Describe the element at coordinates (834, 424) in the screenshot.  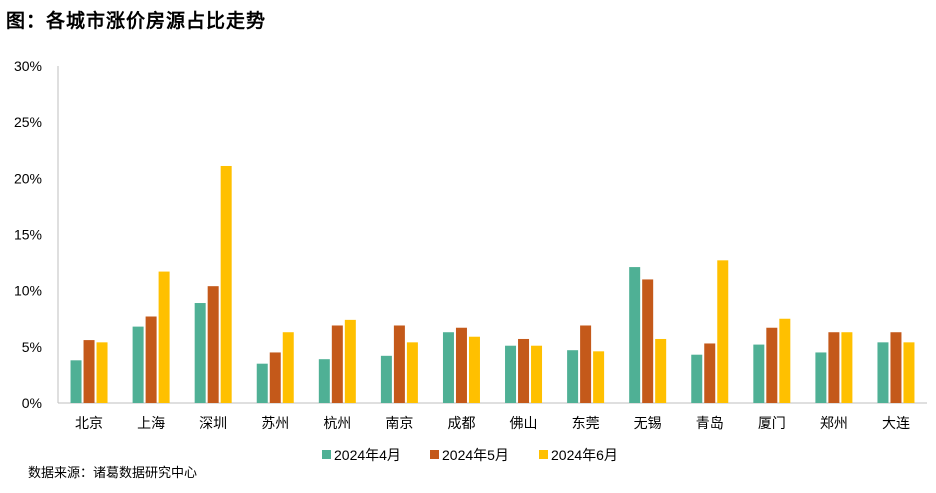
I see `x-tick-label: 郑州` at that location.